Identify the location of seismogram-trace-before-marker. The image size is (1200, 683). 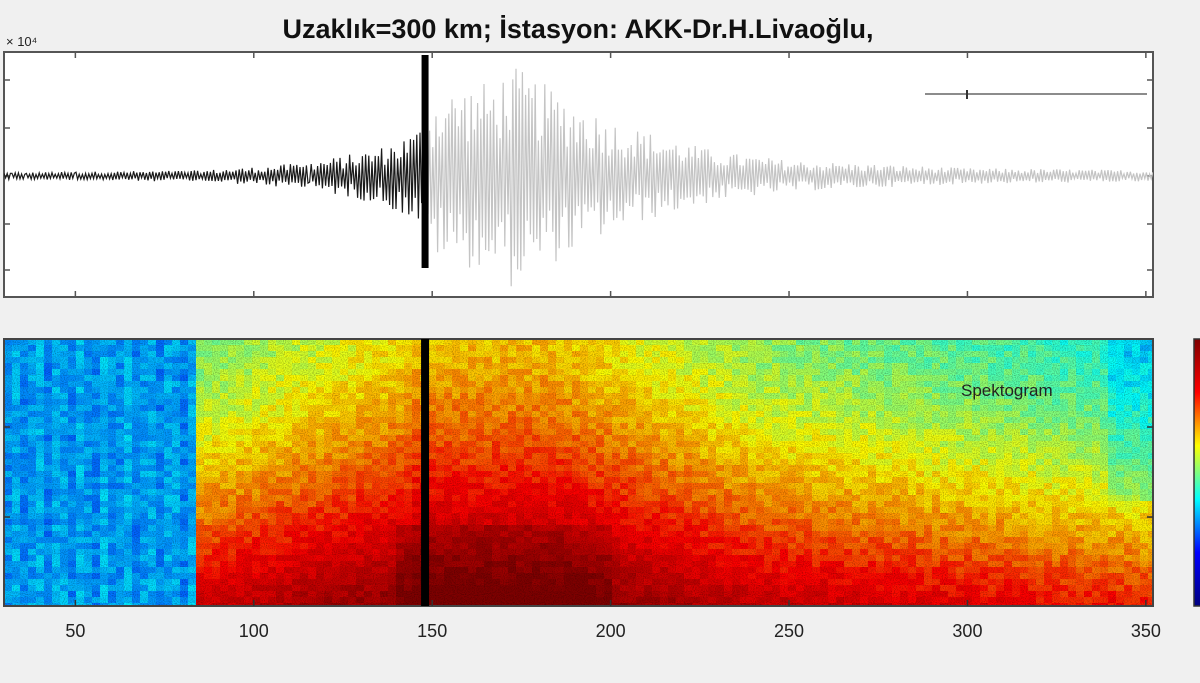
(215, 175).